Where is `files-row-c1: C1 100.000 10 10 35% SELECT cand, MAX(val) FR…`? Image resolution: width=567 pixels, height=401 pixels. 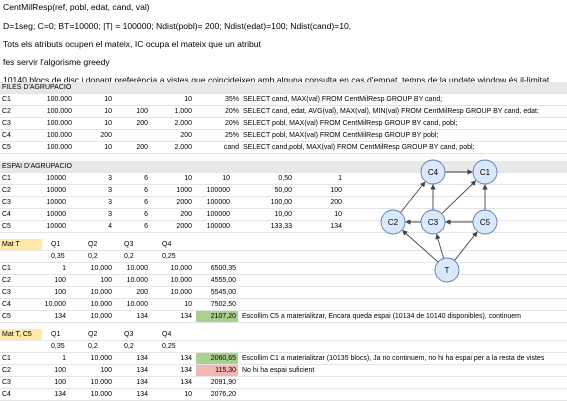
files-row-c1: C1 100.000 10 10 35% SELECT cand, MAX(val) FR… is located at coordinates (283, 100).